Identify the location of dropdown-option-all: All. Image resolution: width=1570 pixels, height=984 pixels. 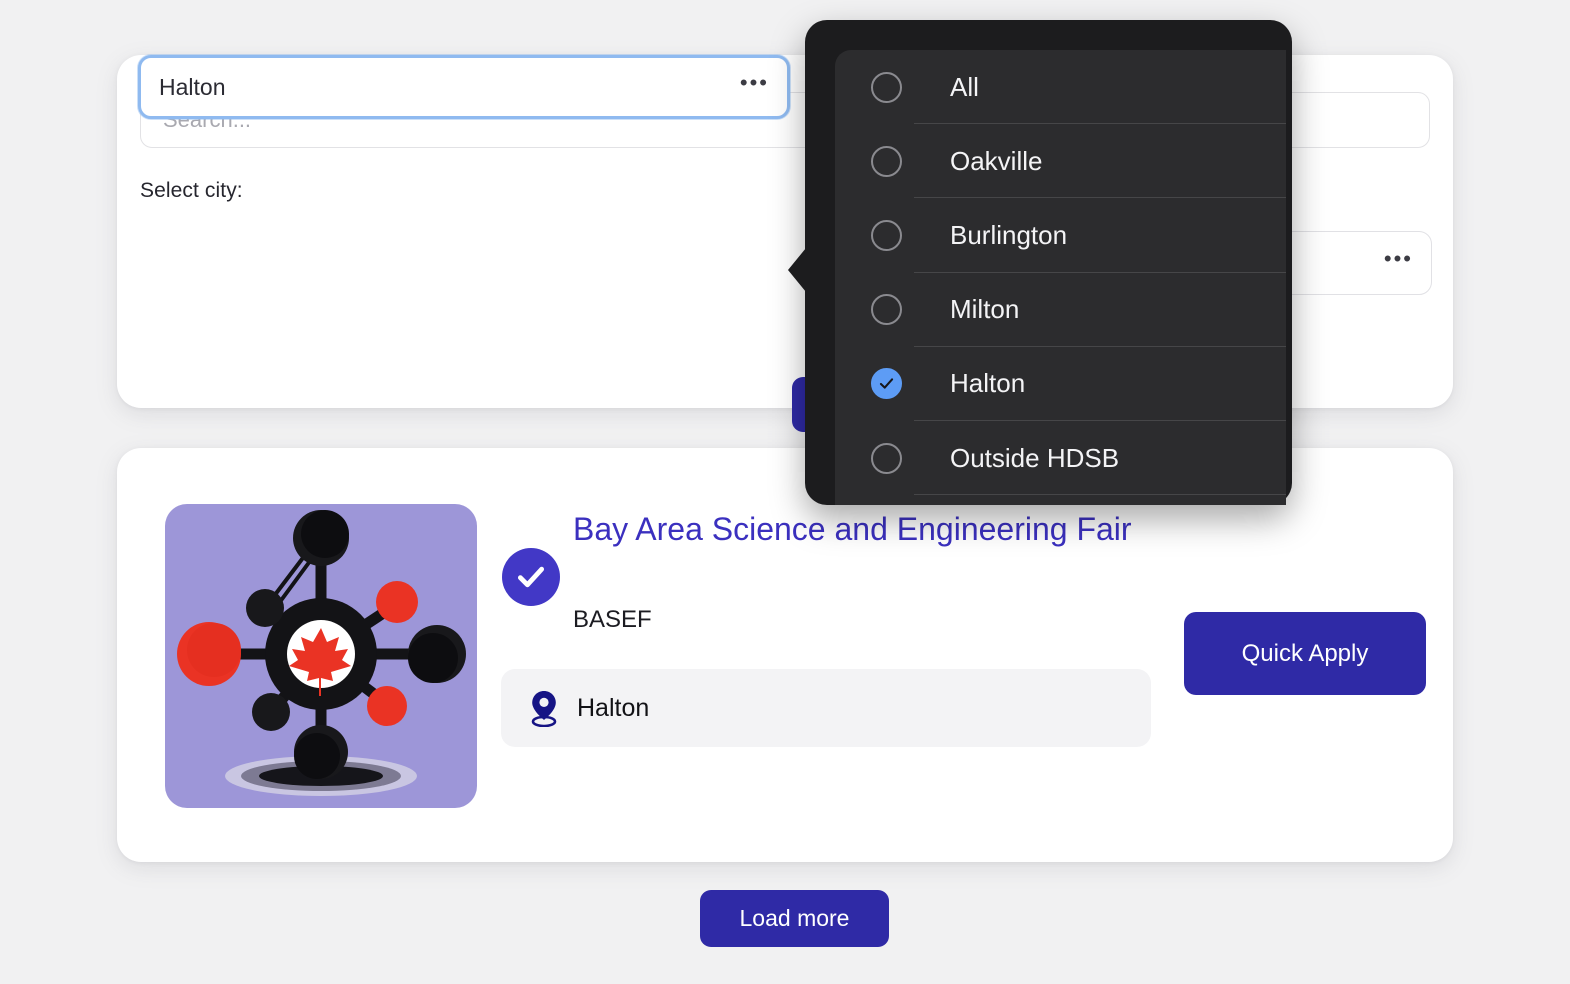
(1060, 87).